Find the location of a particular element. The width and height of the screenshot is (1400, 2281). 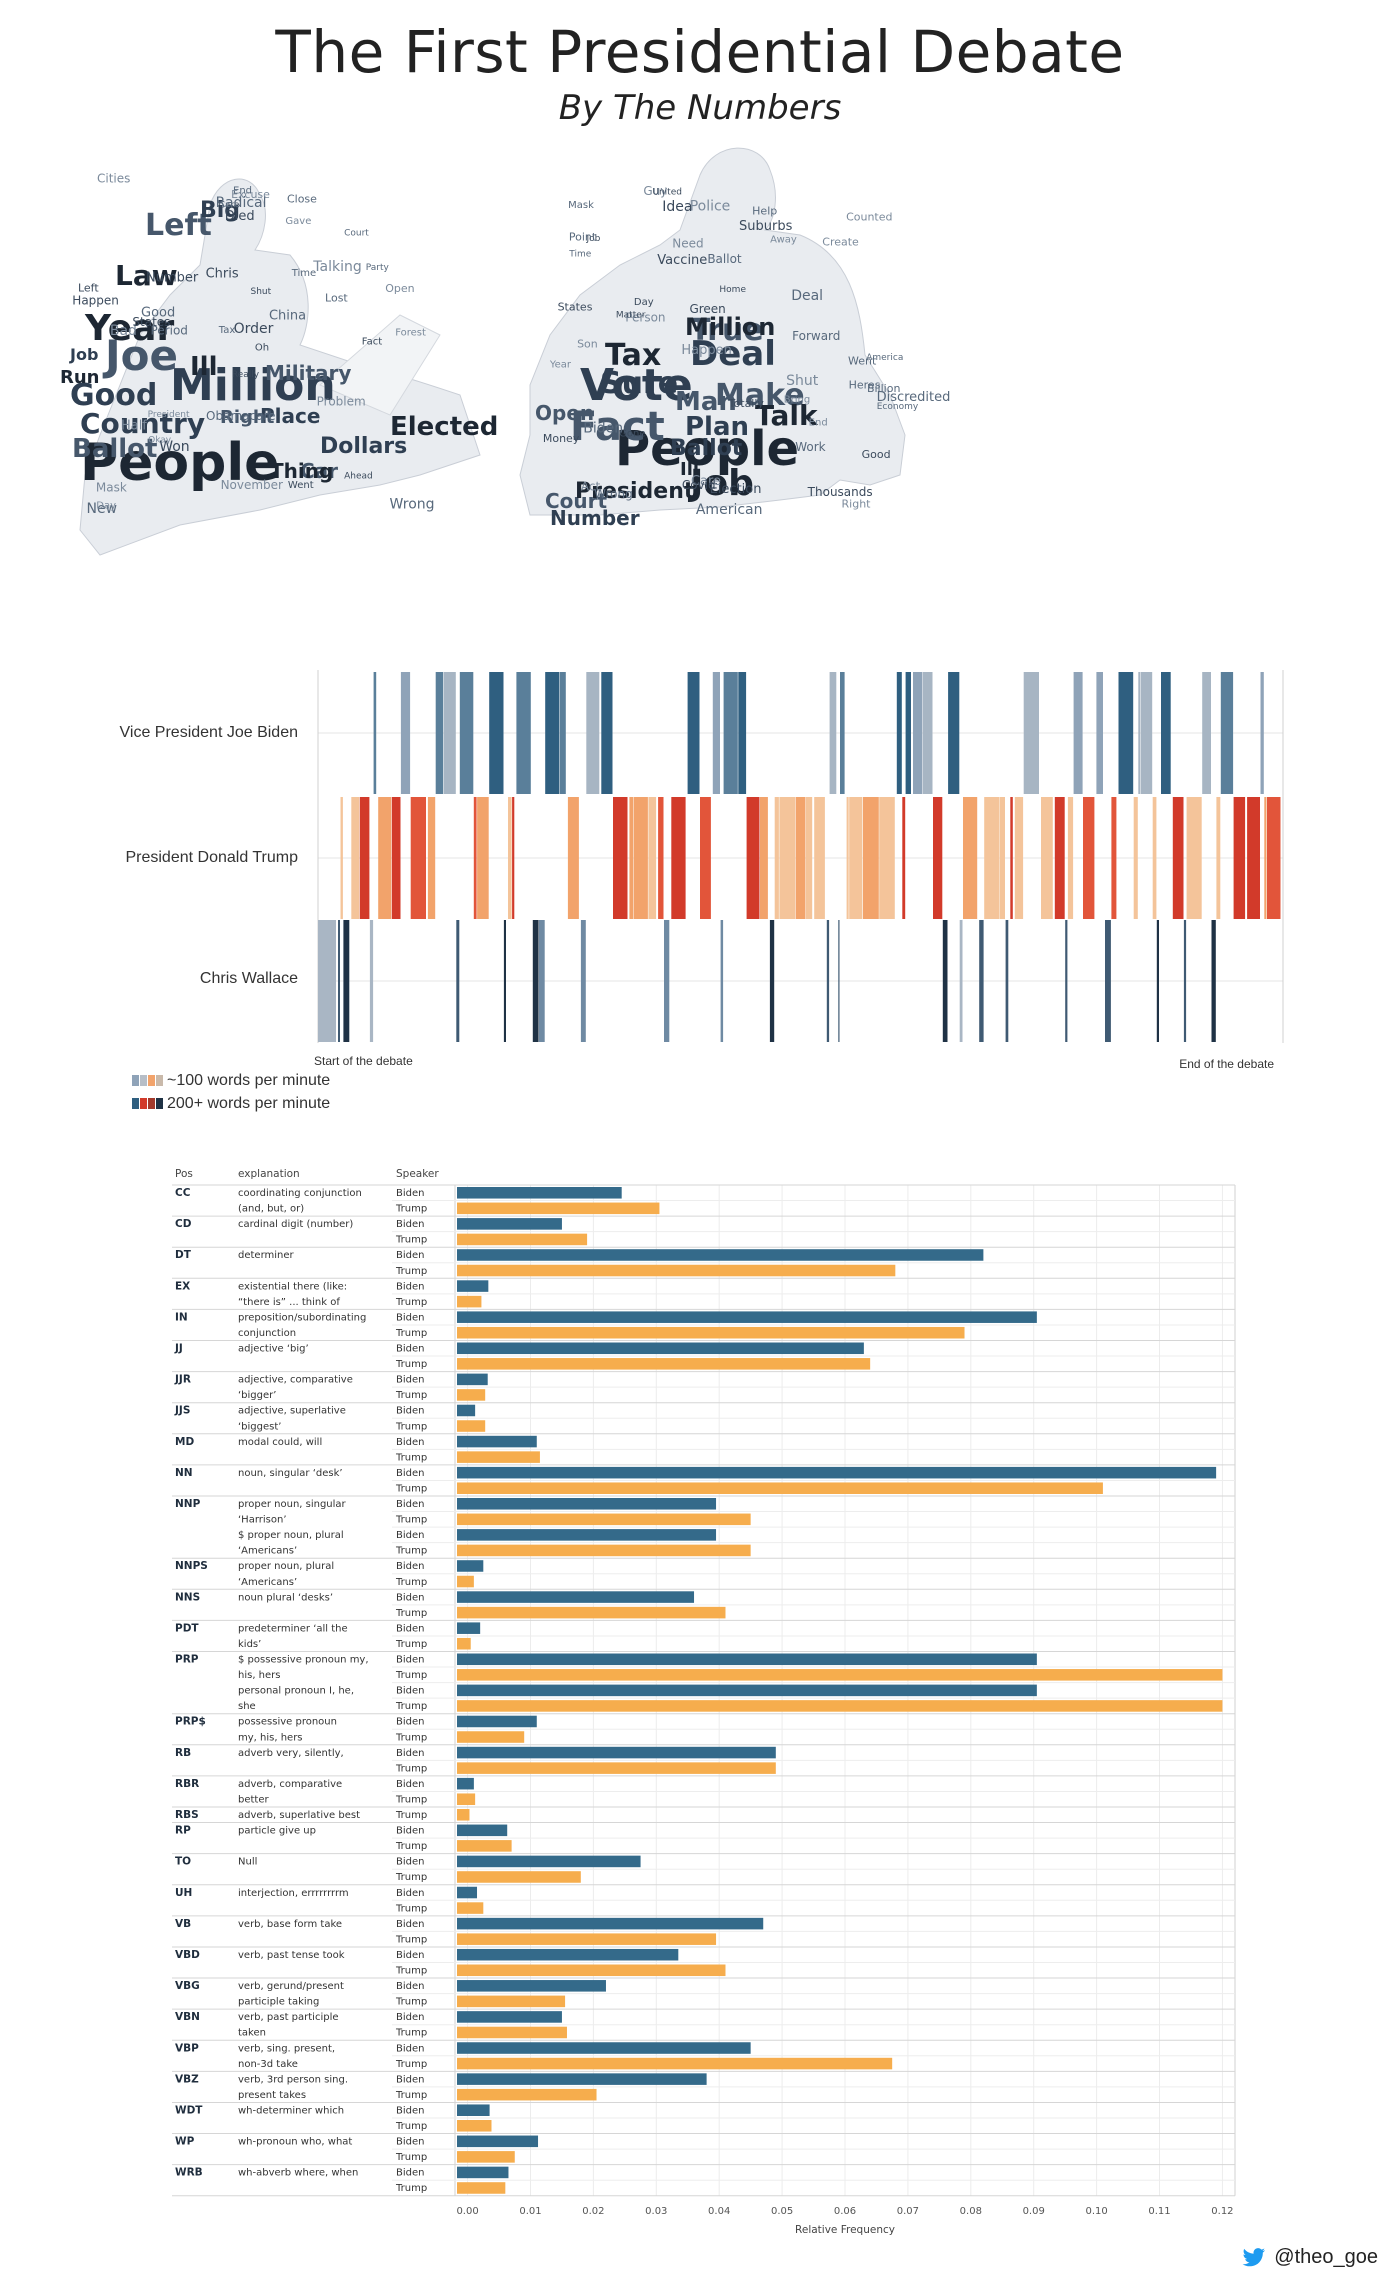

wordcloud-word: Big is located at coordinates (220, 210).